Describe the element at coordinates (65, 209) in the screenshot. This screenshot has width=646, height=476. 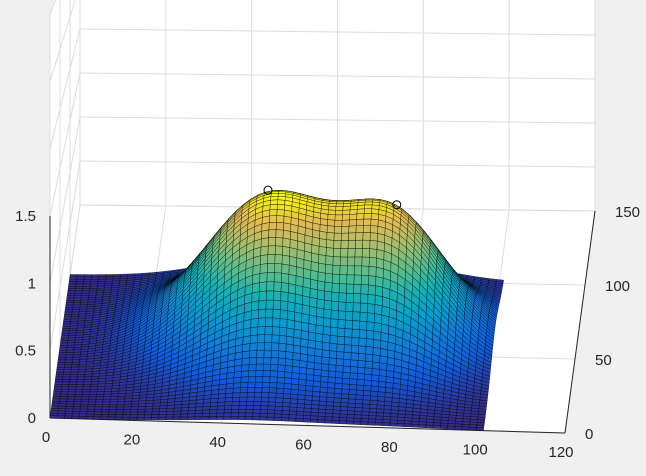
I see `axes-side-wall` at that location.